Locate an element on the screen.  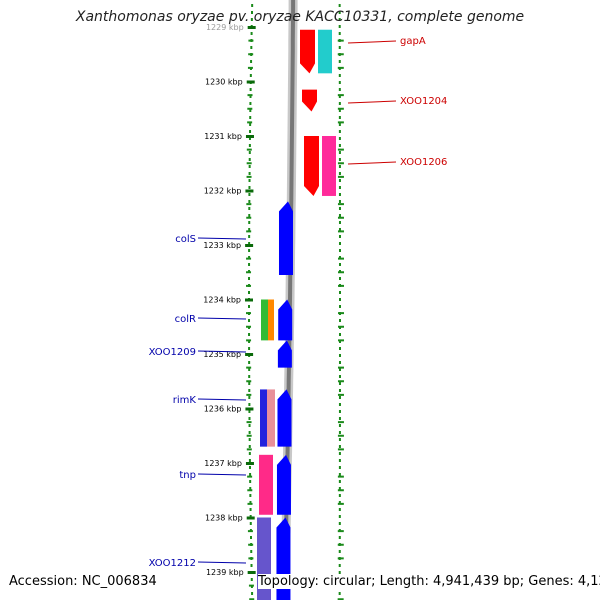
tick-label: 1233 kbp is located at coordinates (222, 245).